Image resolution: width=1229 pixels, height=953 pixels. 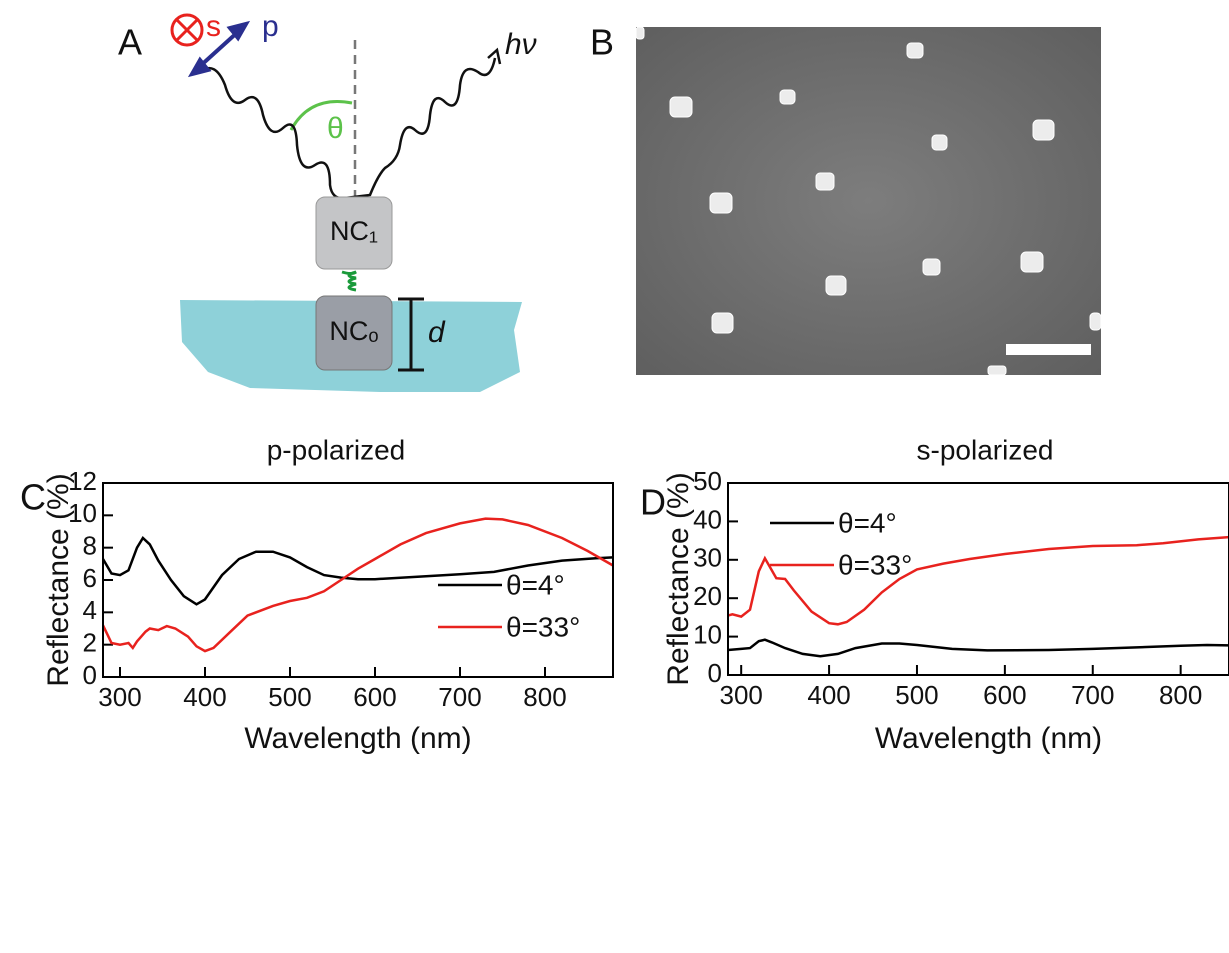 What do you see at coordinates (90, 610) in the screenshot?
I see `y-tick-label: 4` at bounding box center [90, 610].